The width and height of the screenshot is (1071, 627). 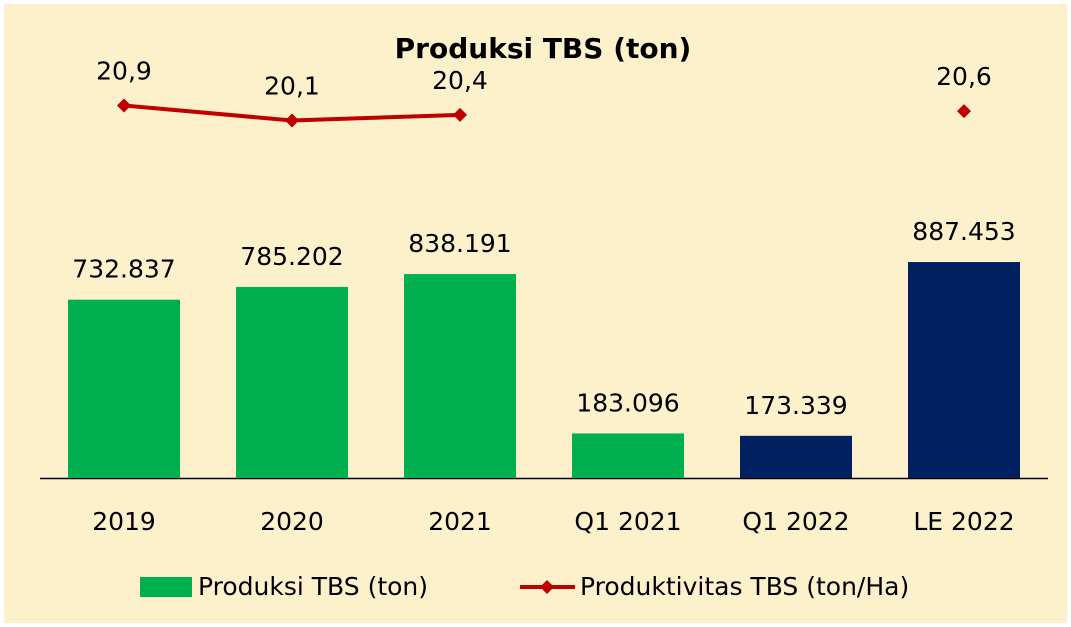 What do you see at coordinates (963, 231) in the screenshot?
I see `bar-value-label: 887.453` at bounding box center [963, 231].